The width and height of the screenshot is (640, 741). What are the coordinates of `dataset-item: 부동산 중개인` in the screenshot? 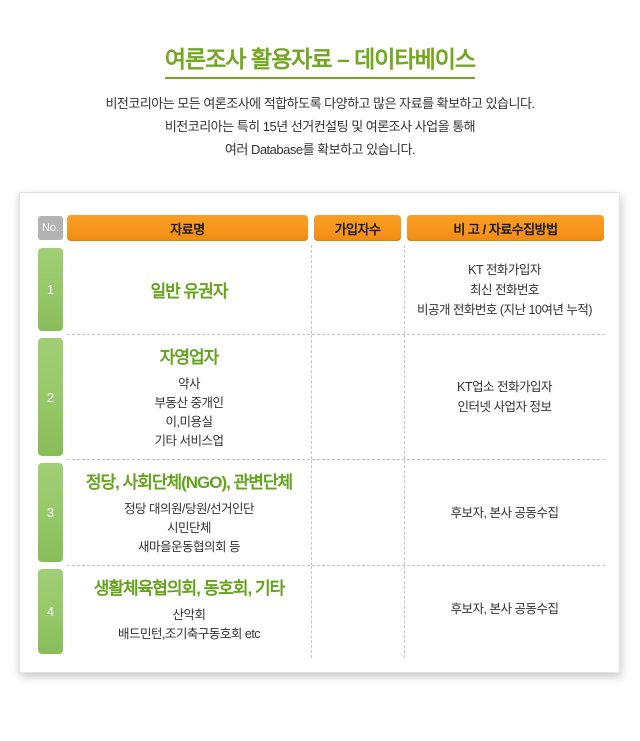 It's located at (189, 403).